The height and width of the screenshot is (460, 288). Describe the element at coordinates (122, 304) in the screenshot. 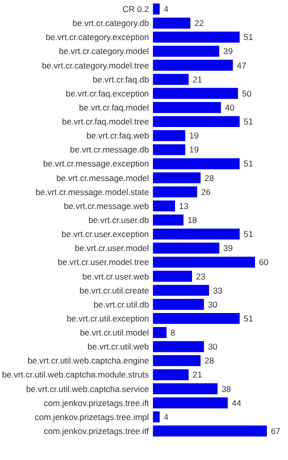

I see `y-tick-label: be.vrt.cr.util.db` at that location.